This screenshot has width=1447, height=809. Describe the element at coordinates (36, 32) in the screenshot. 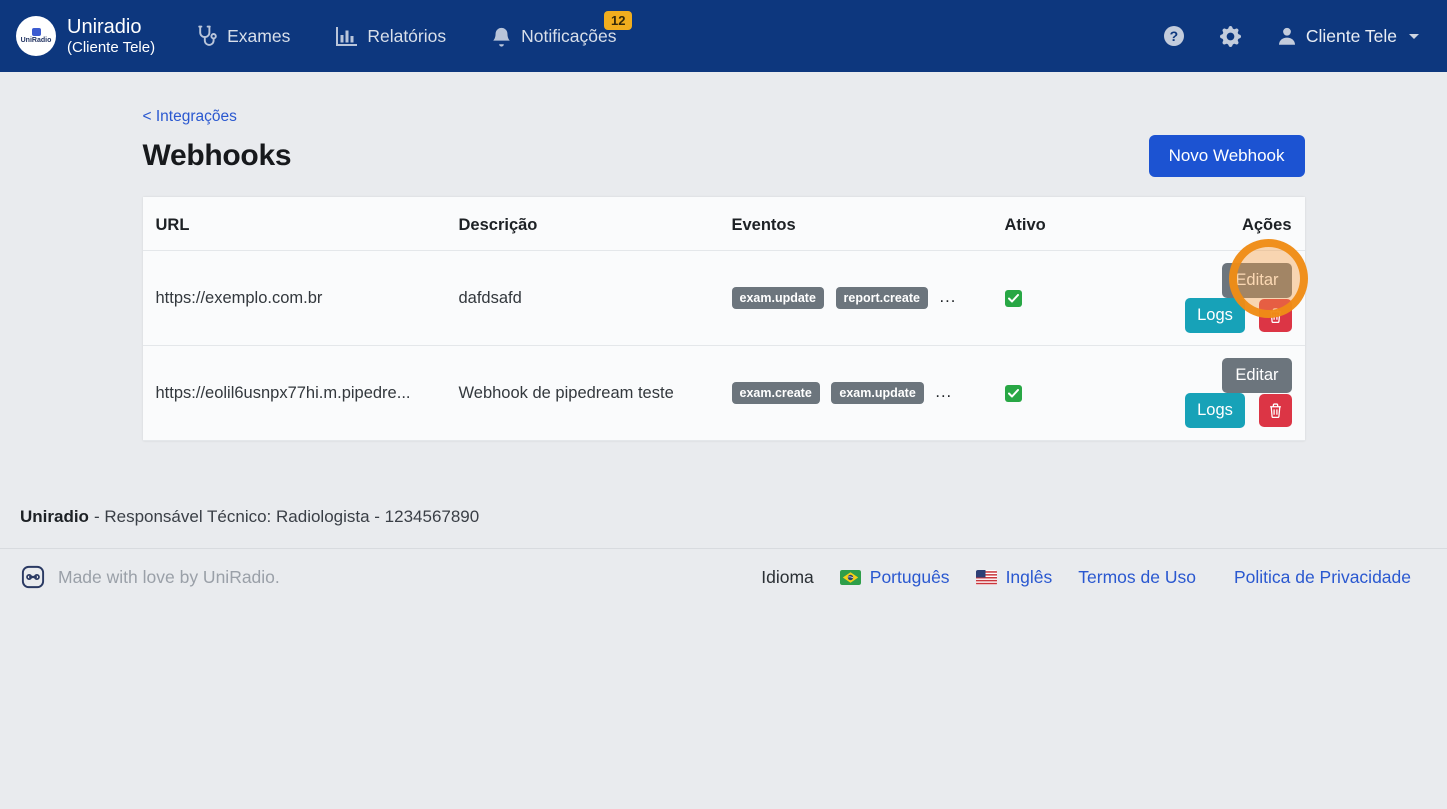

I see `logo-mark-icon` at that location.